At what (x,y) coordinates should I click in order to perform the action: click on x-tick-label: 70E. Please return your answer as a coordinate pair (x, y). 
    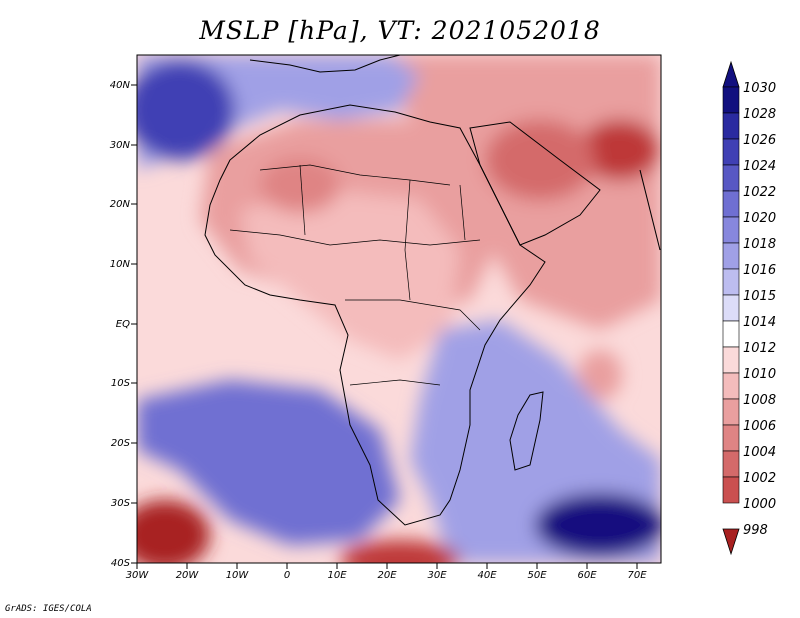
    Looking at the image, I should click on (637, 575).